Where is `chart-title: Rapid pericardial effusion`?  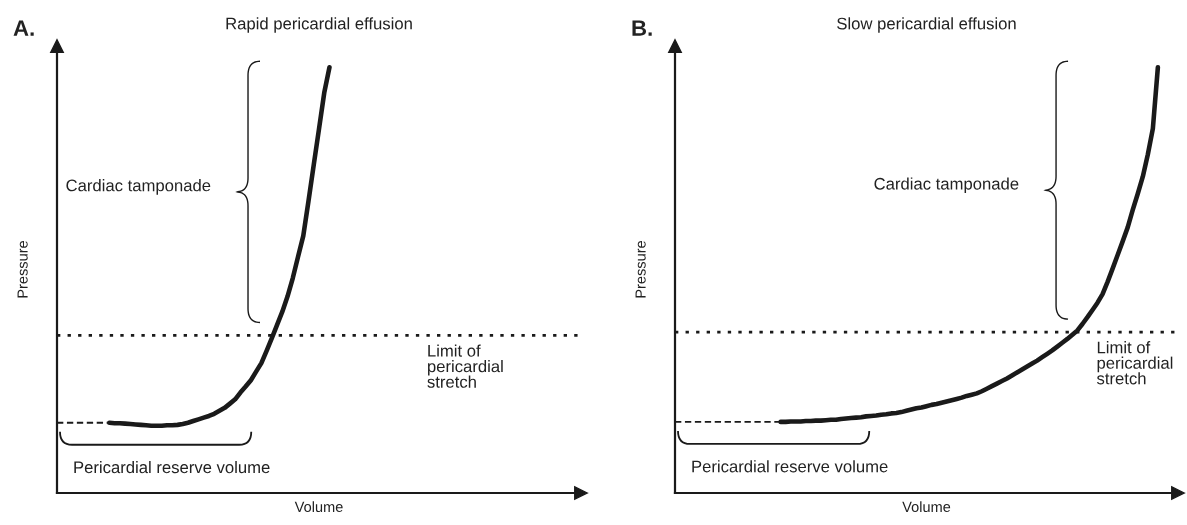
chart-title: Rapid pericardial effusion is located at coordinates (319, 25).